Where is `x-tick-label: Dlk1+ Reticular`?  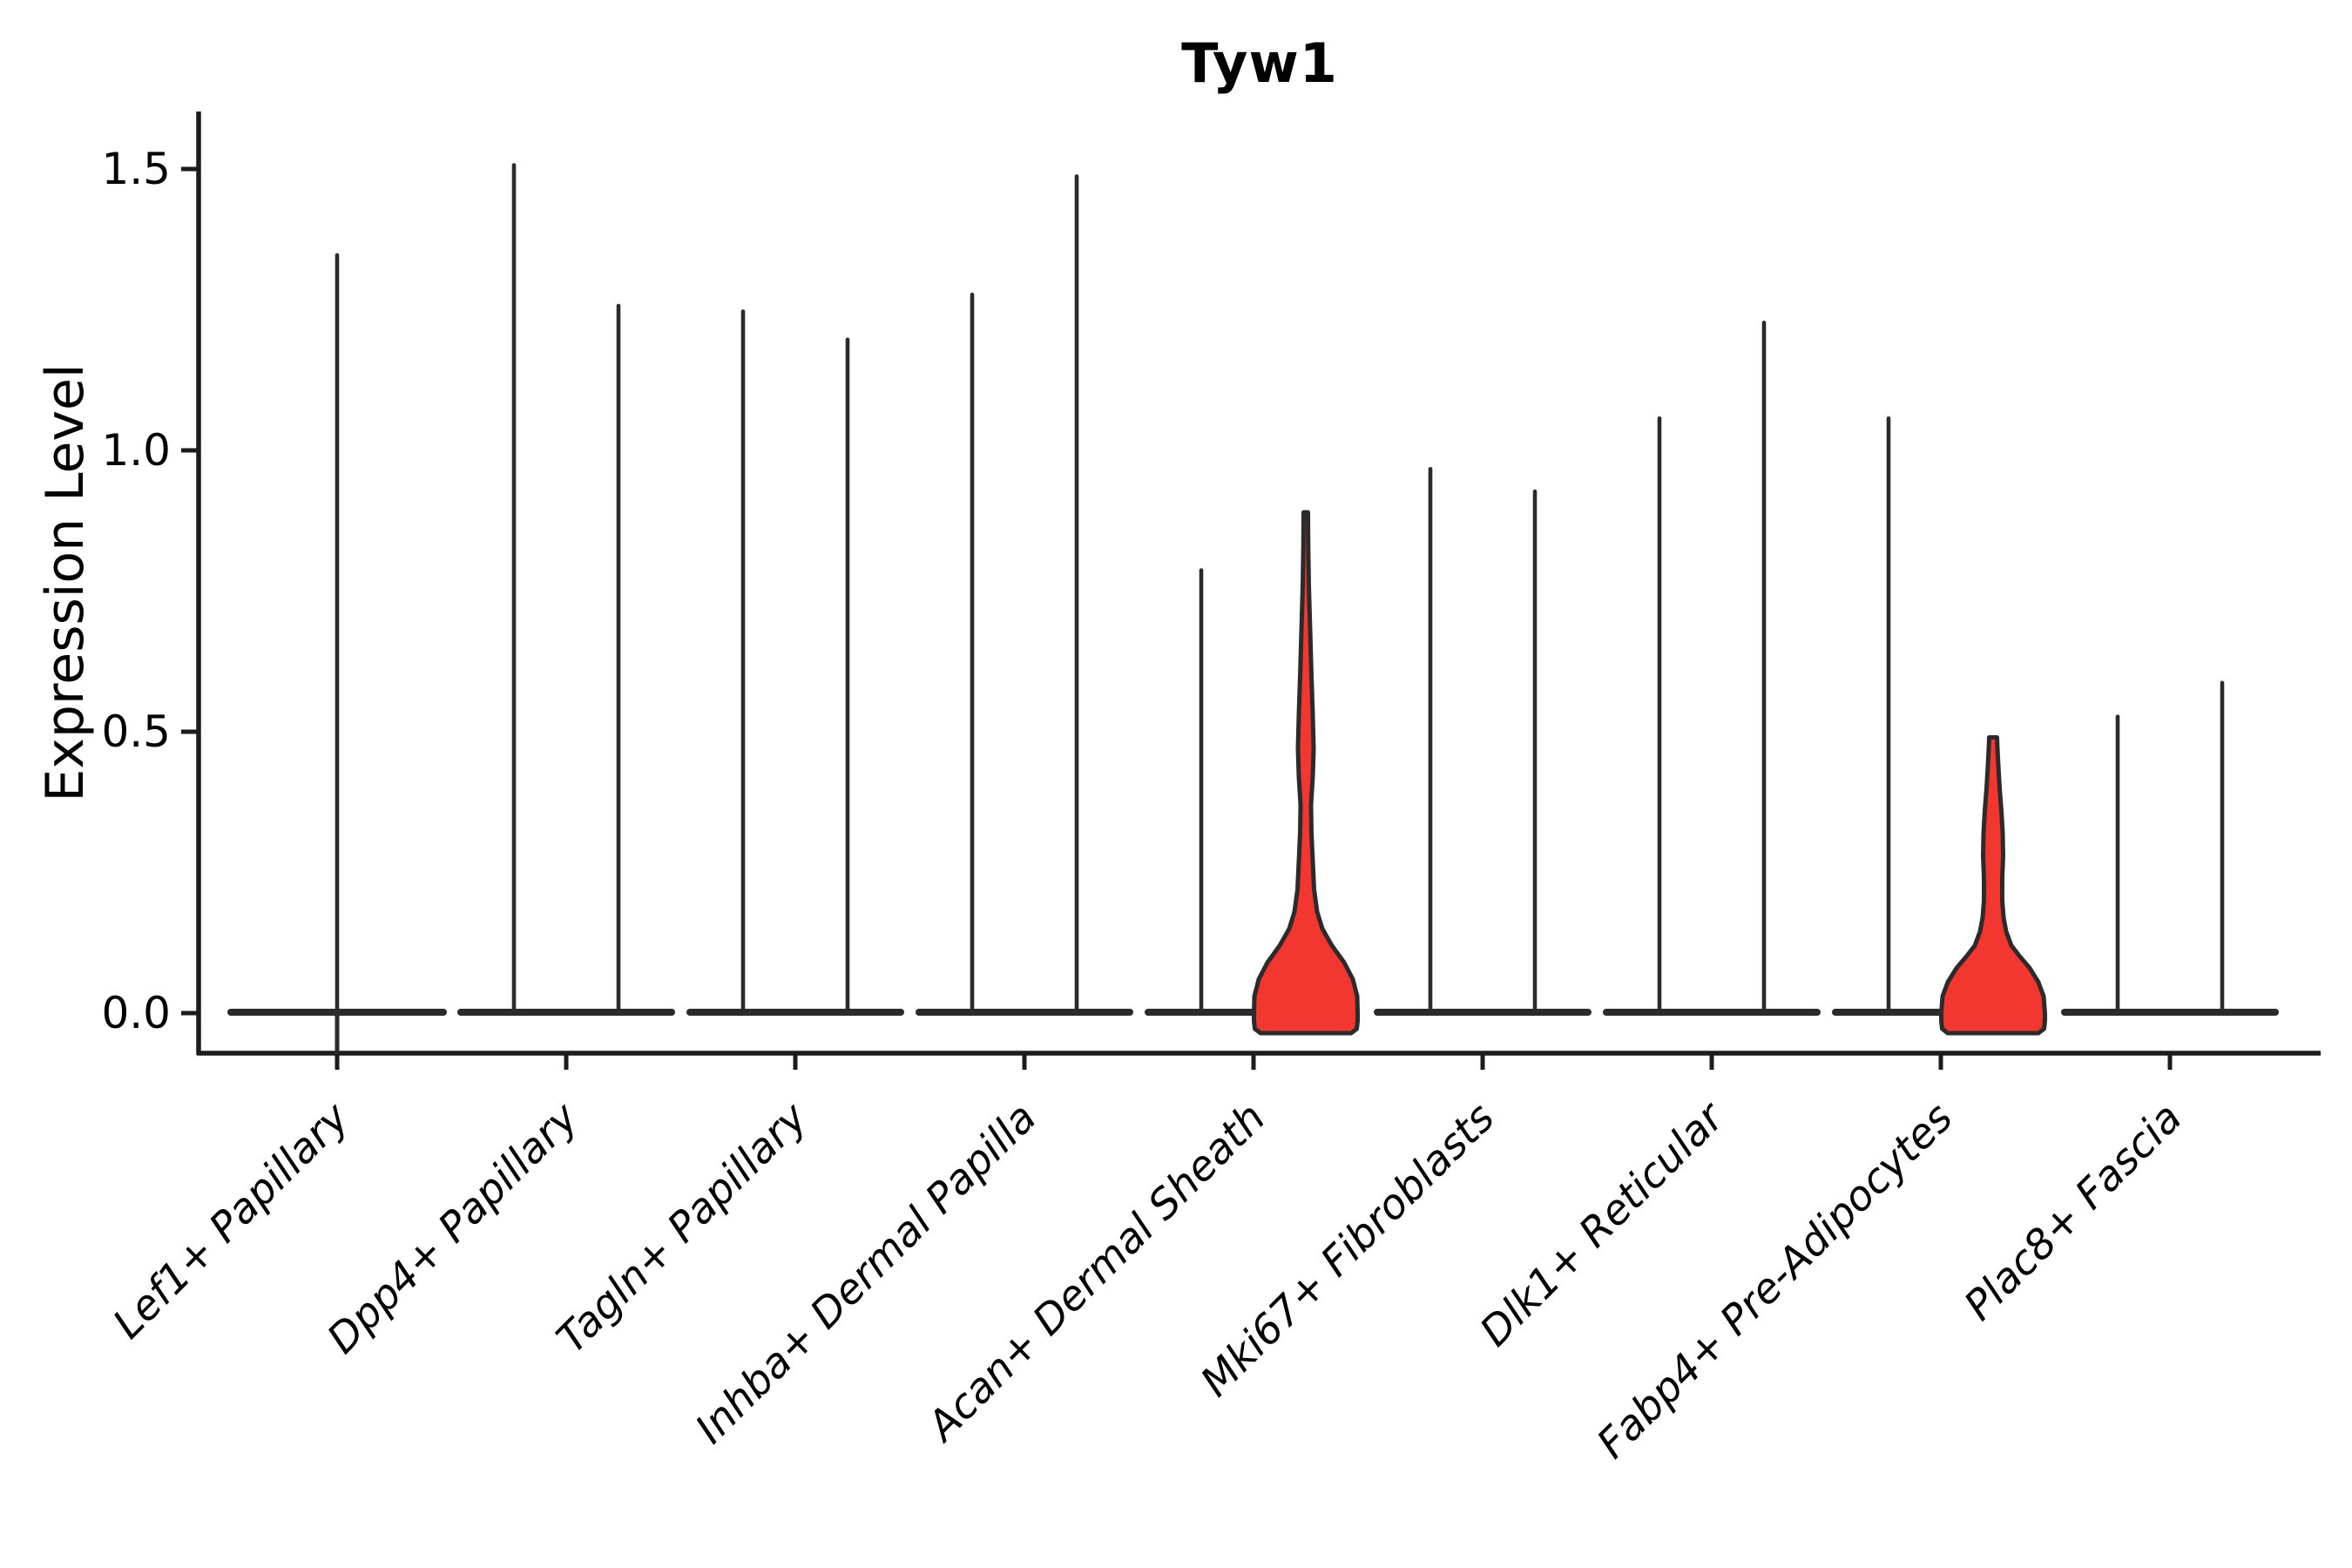 x-tick-label: Dlk1+ Reticular is located at coordinates (1603, 1224).